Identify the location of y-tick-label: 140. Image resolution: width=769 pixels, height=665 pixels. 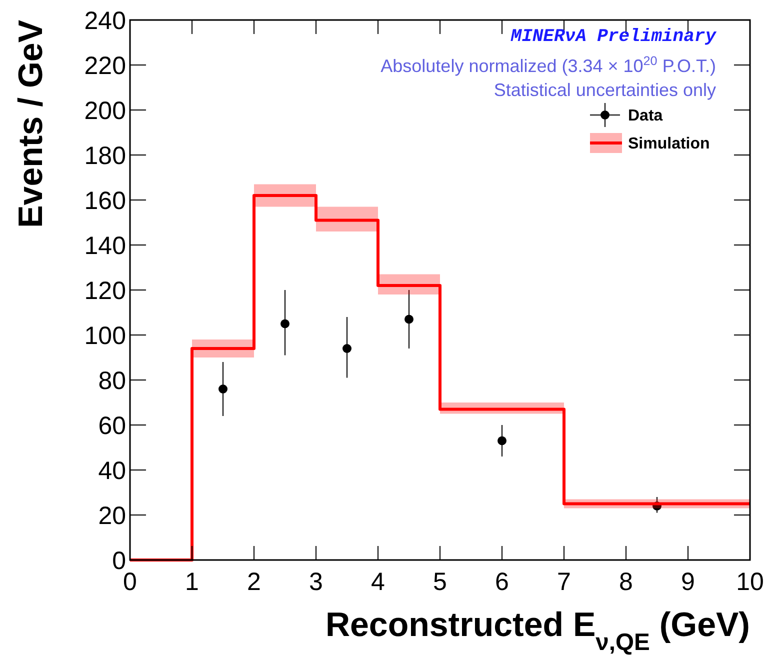
(105, 246).